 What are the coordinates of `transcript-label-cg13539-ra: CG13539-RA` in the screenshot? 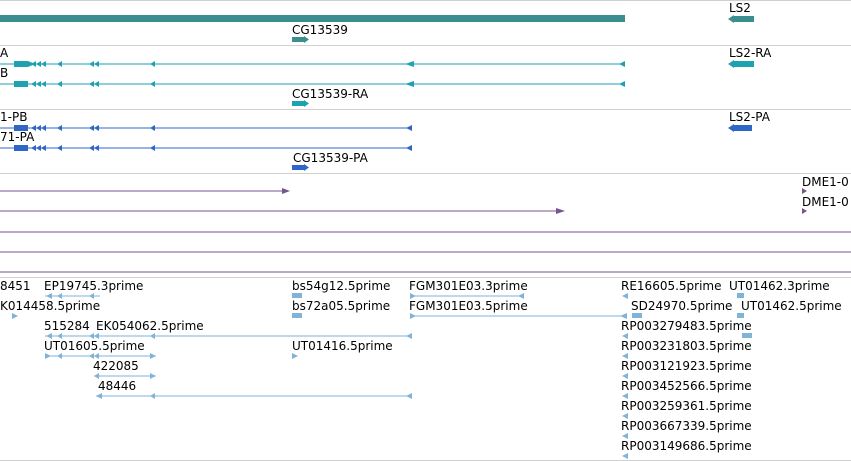 It's located at (330, 94).